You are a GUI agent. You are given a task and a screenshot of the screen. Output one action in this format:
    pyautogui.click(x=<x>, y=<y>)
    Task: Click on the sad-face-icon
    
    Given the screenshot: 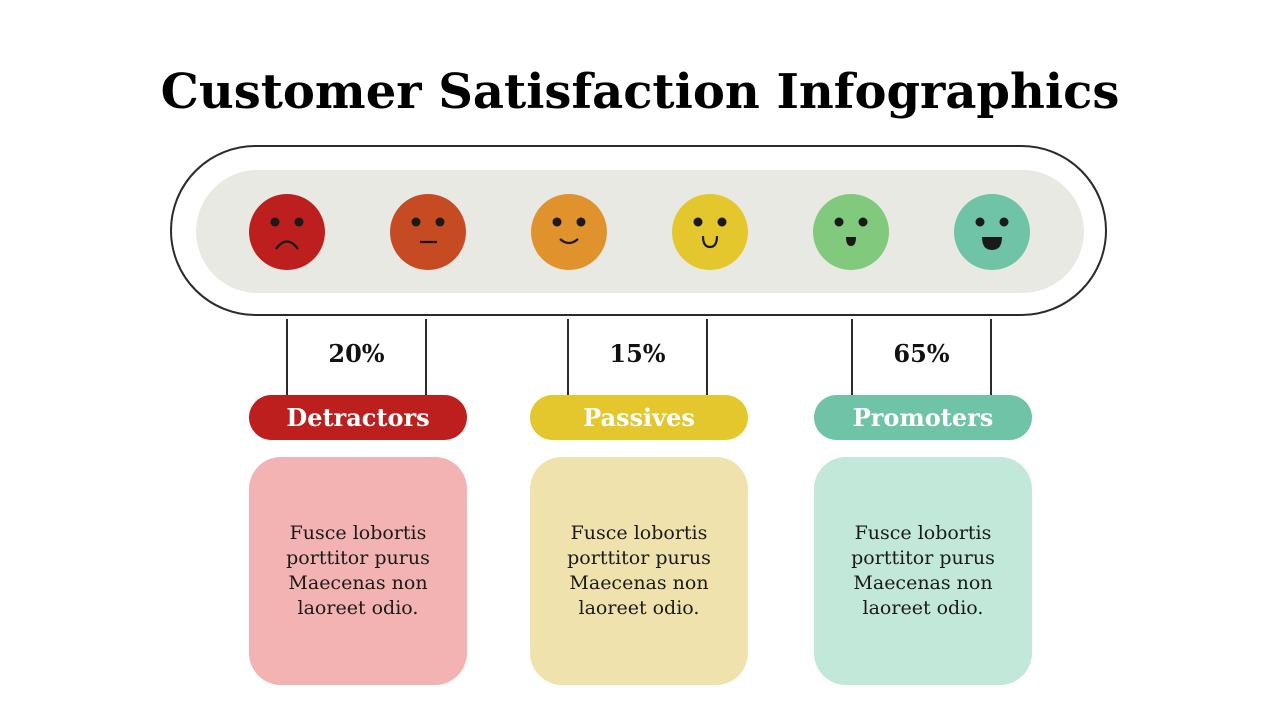 What is the action you would take?
    pyautogui.click(x=428, y=232)
    